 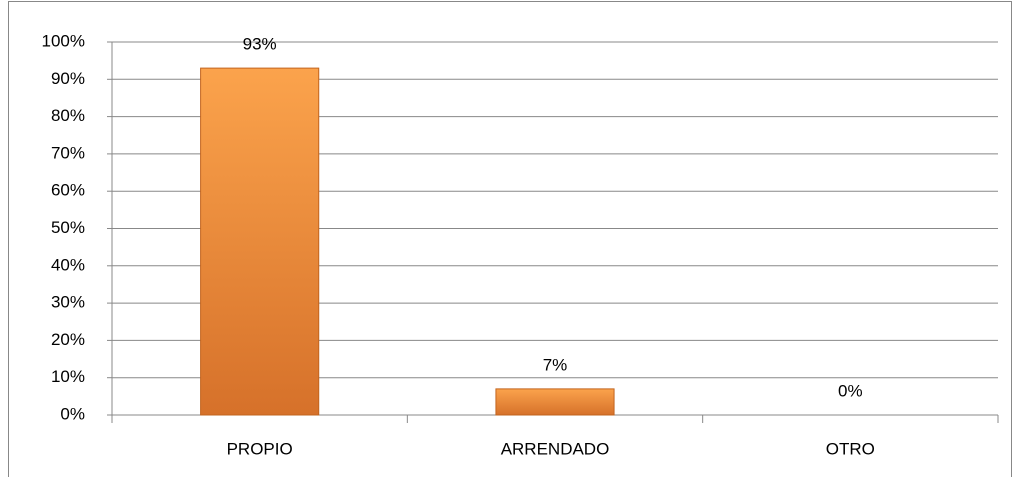 I want to click on y-tick-label: 90%, so click(x=68, y=78).